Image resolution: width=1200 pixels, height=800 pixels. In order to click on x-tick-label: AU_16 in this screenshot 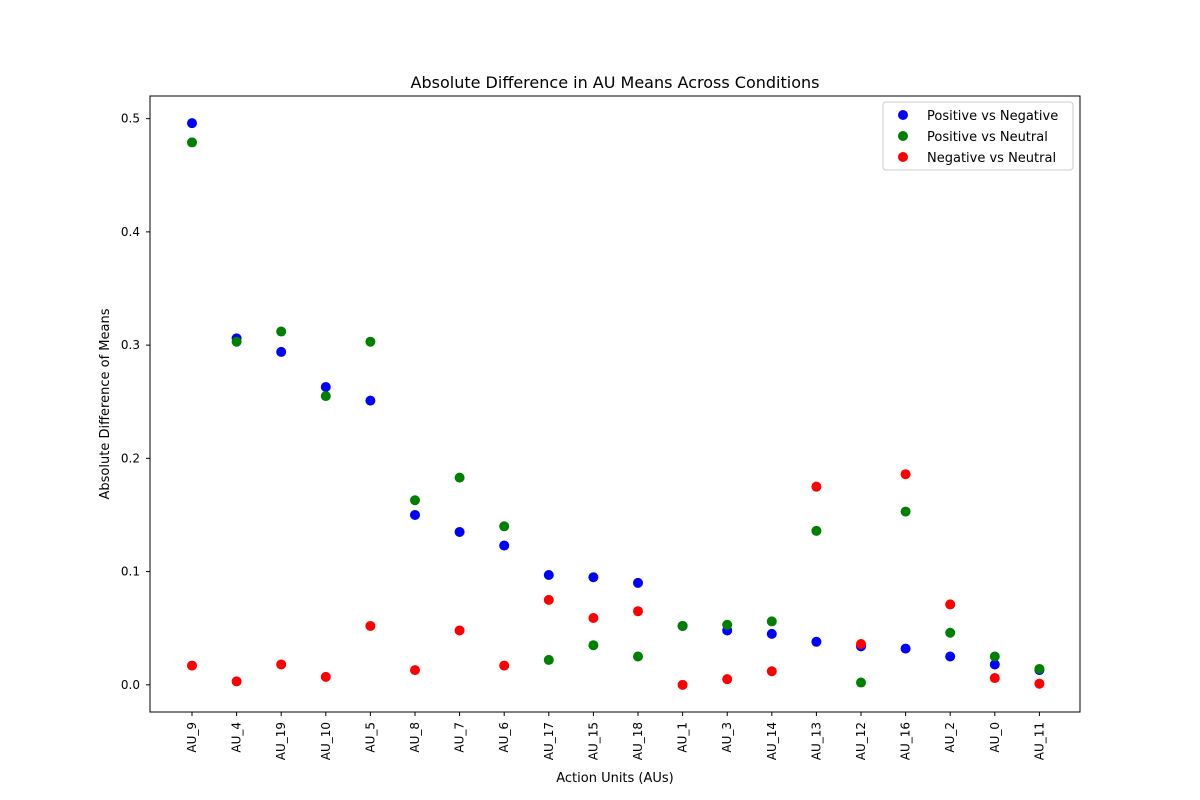, I will do `click(906, 741)`.